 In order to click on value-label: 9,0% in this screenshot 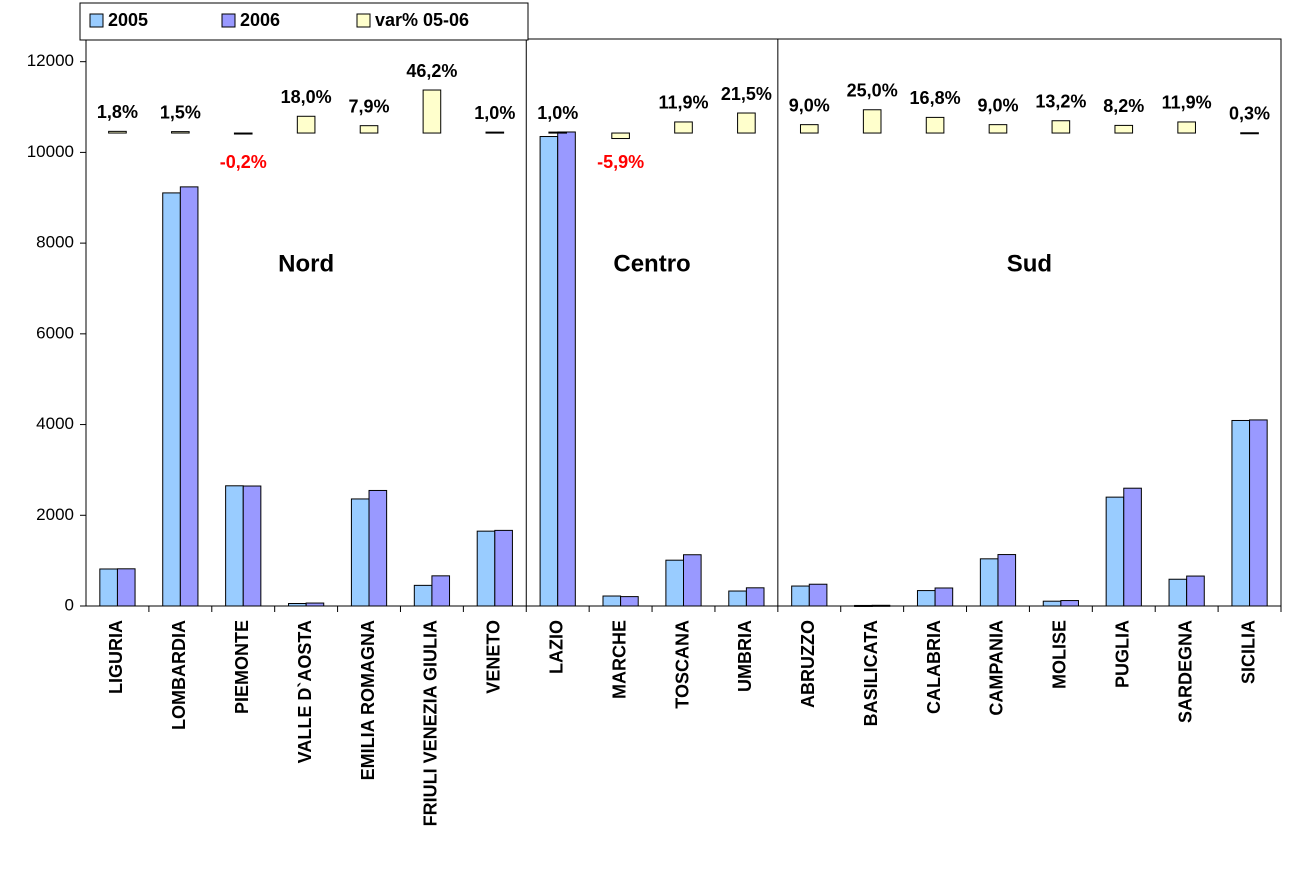, I will do `click(997, 105)`.